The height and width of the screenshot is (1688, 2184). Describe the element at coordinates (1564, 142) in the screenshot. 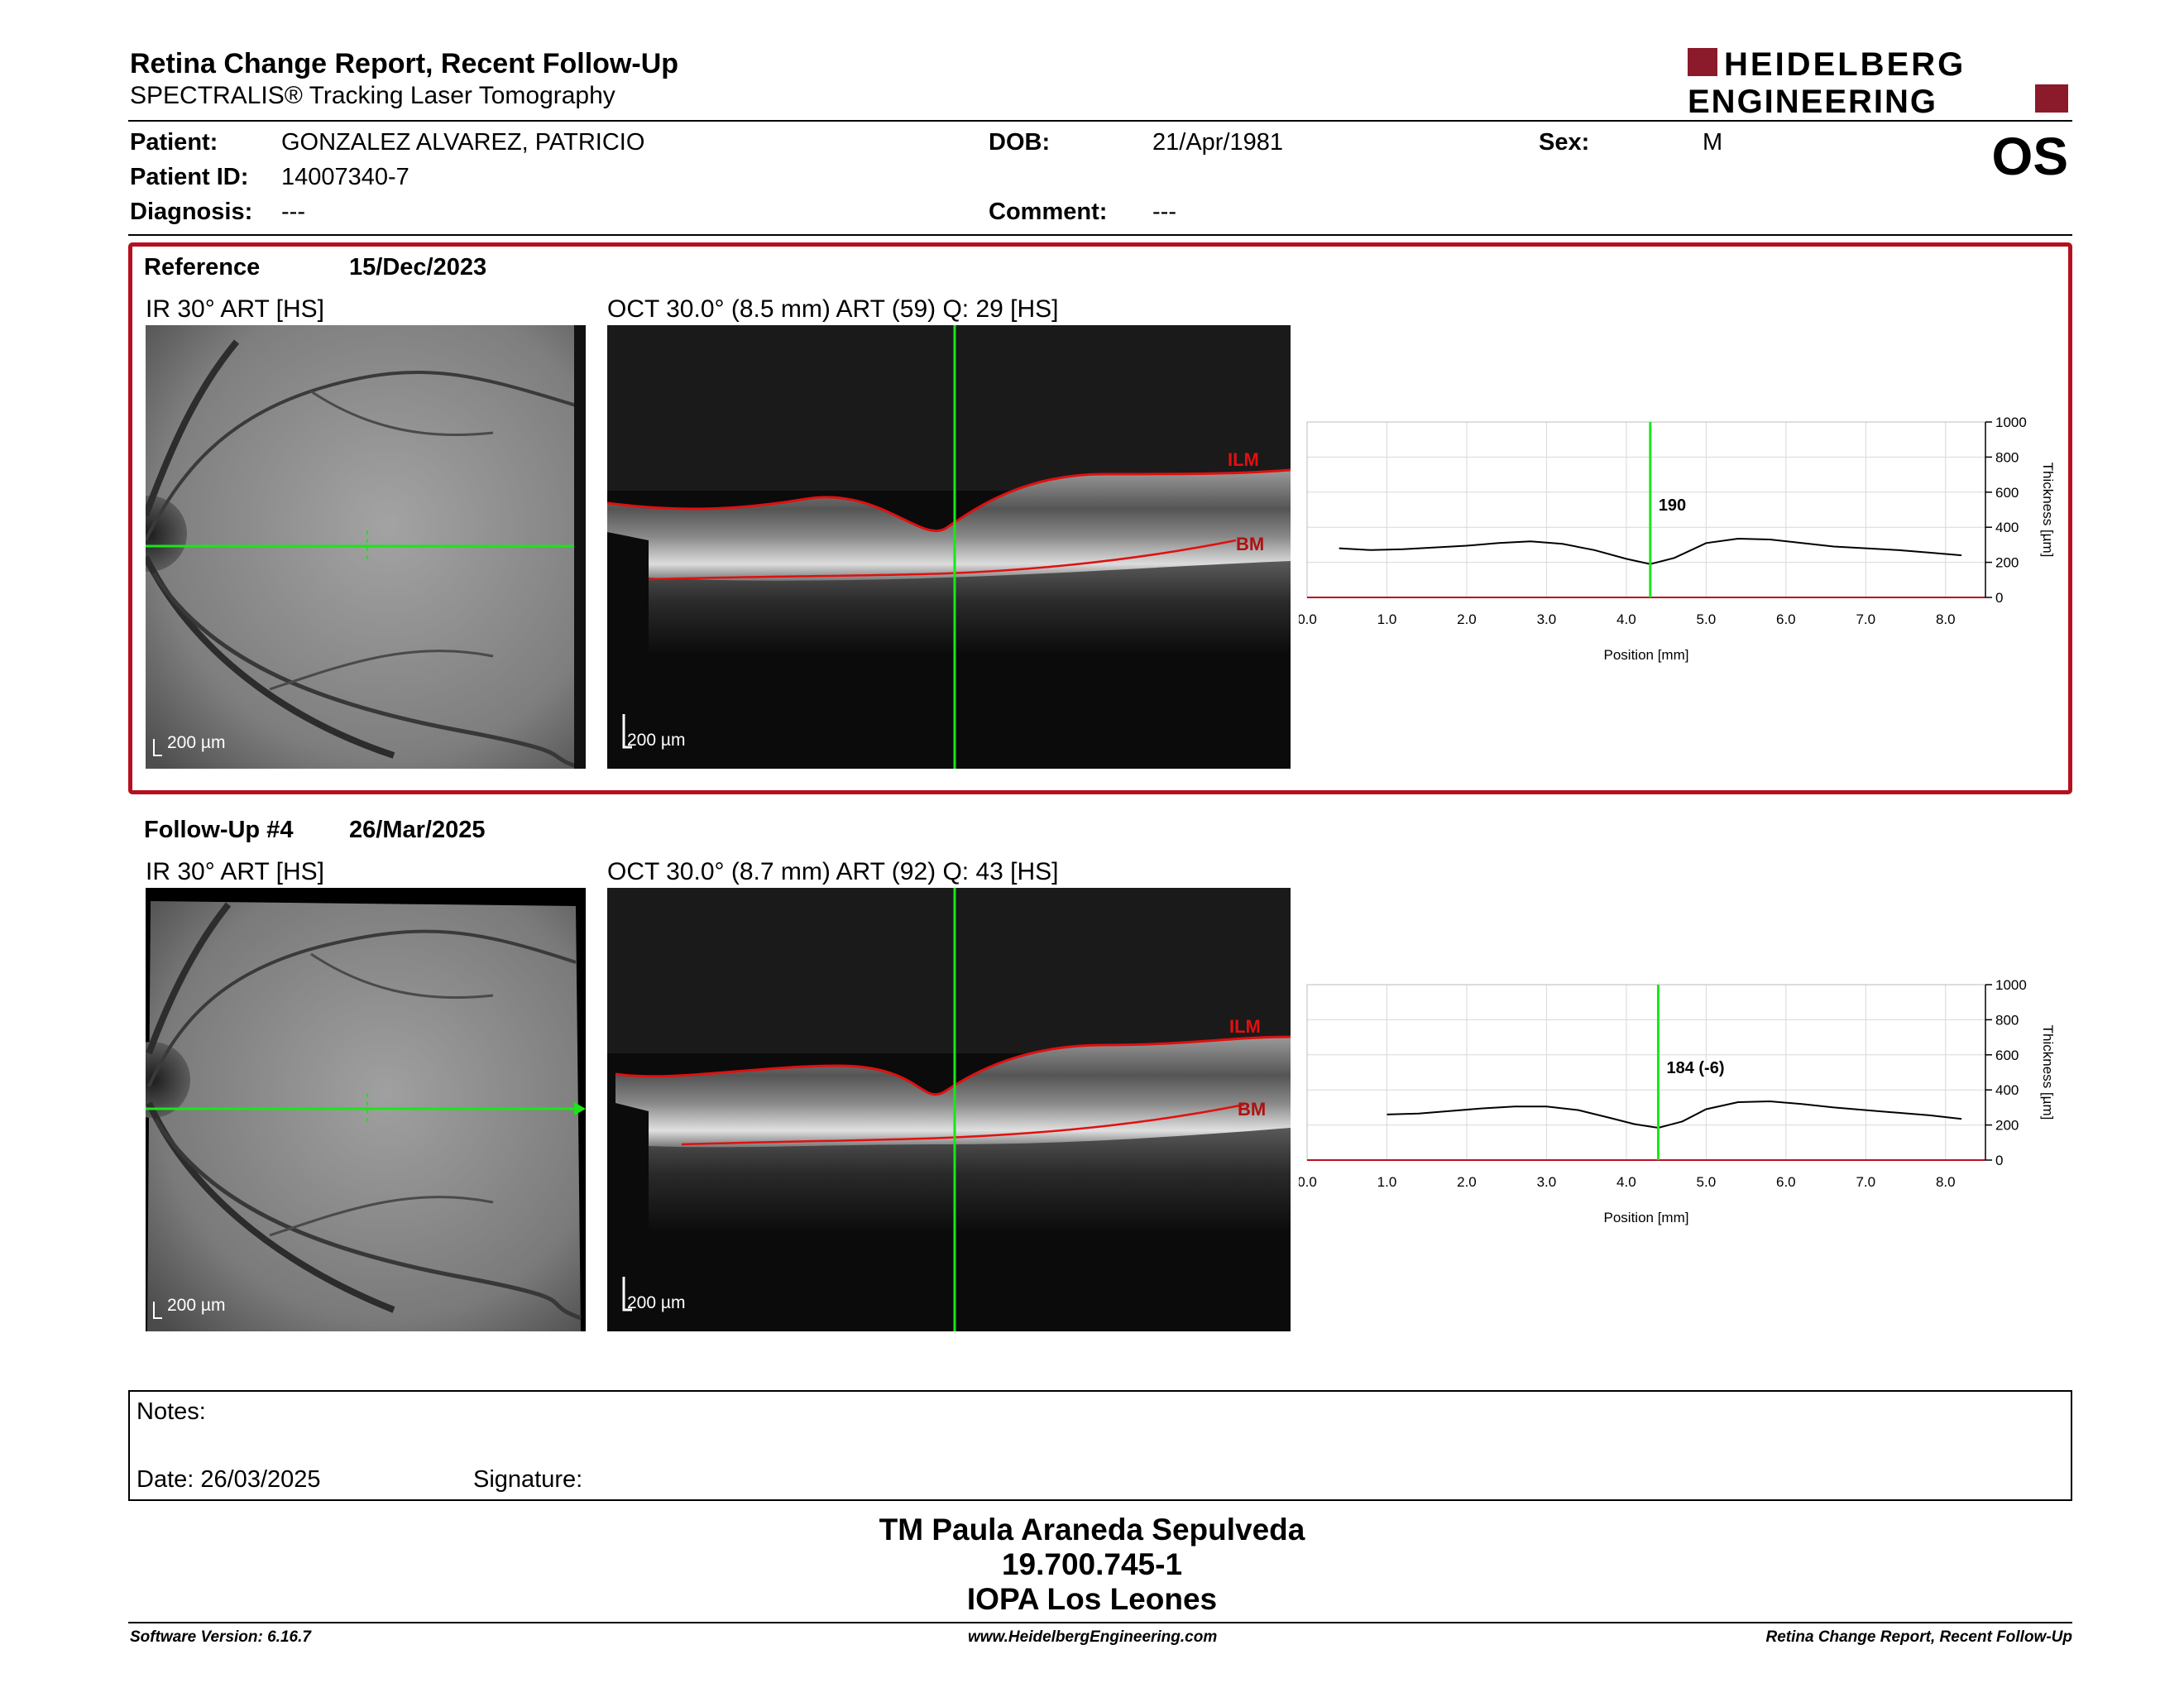

I see `sex-label: Sex:` at that location.